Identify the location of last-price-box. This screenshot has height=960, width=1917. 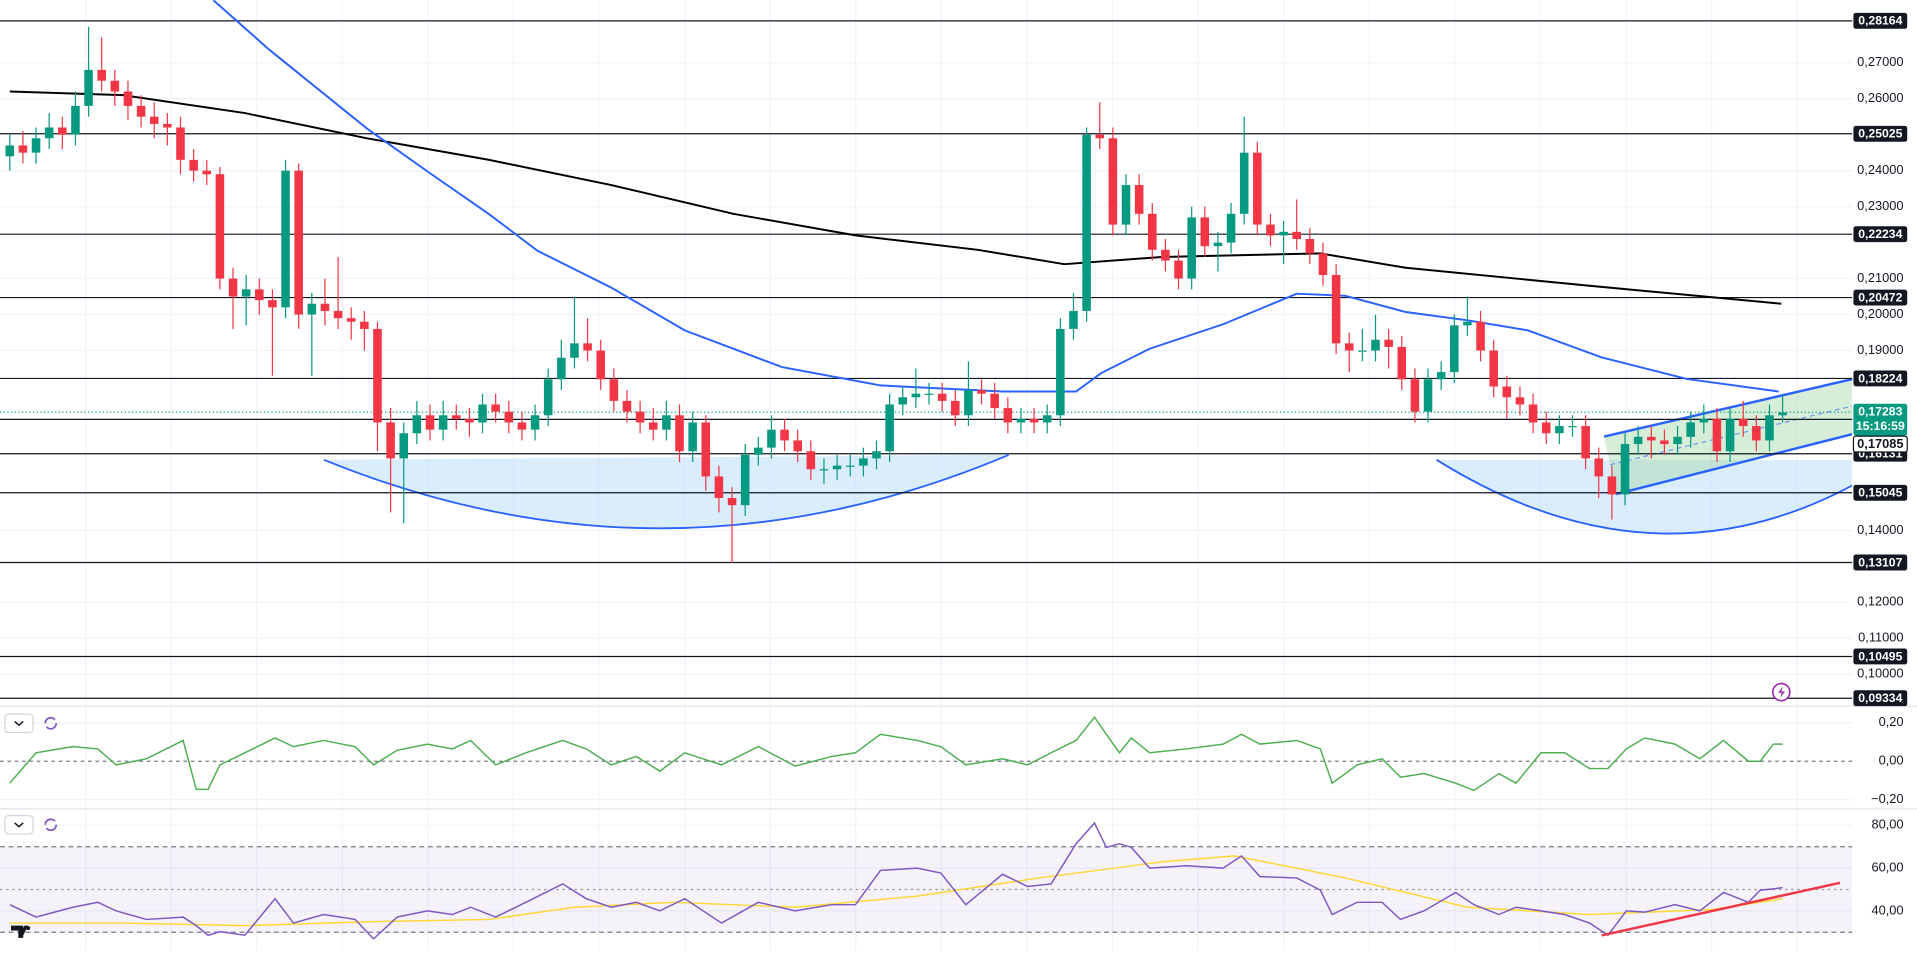
(1880, 419).